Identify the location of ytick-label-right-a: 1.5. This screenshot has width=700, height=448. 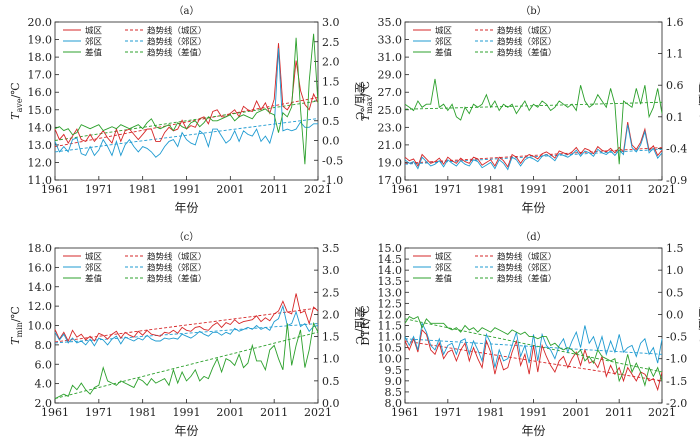
(331, 81).